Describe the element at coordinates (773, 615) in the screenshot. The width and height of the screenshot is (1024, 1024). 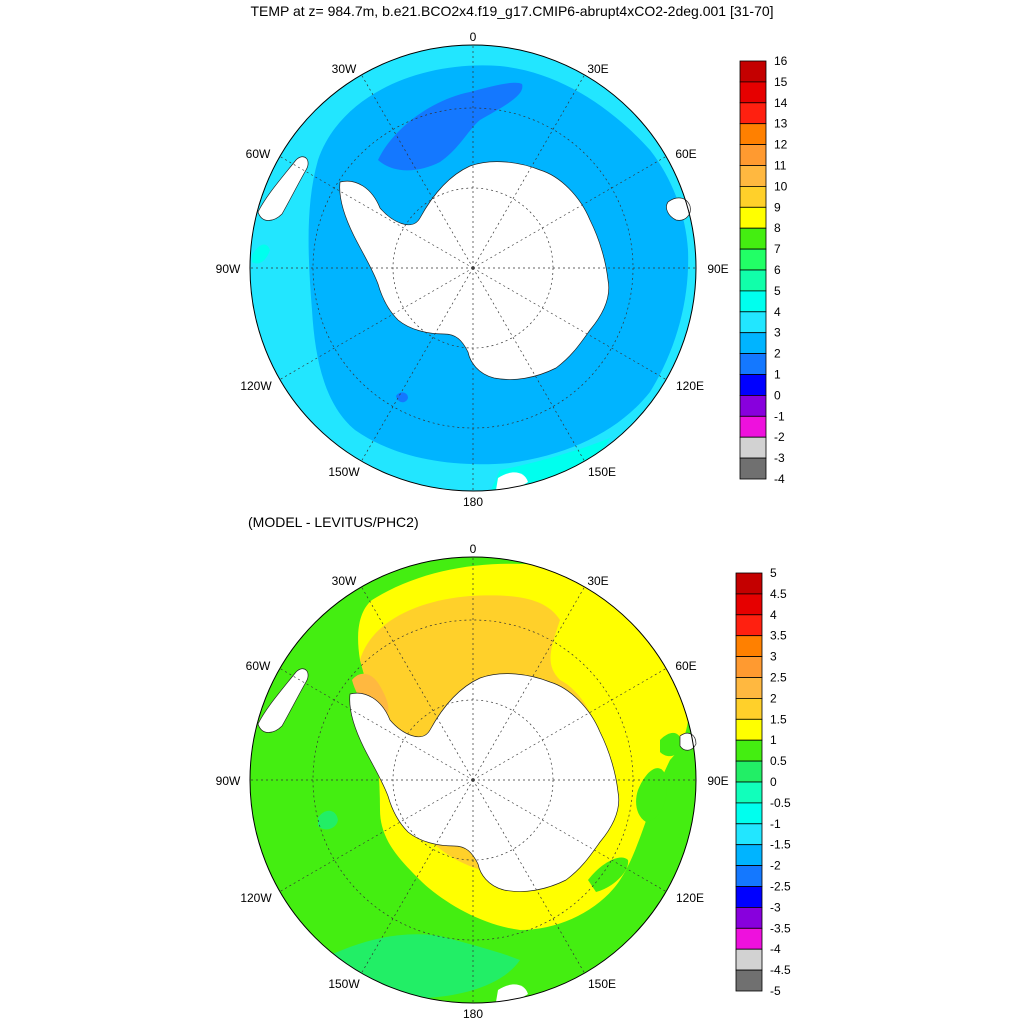
I see `bottom-colorbar-tick-label: 4` at that location.